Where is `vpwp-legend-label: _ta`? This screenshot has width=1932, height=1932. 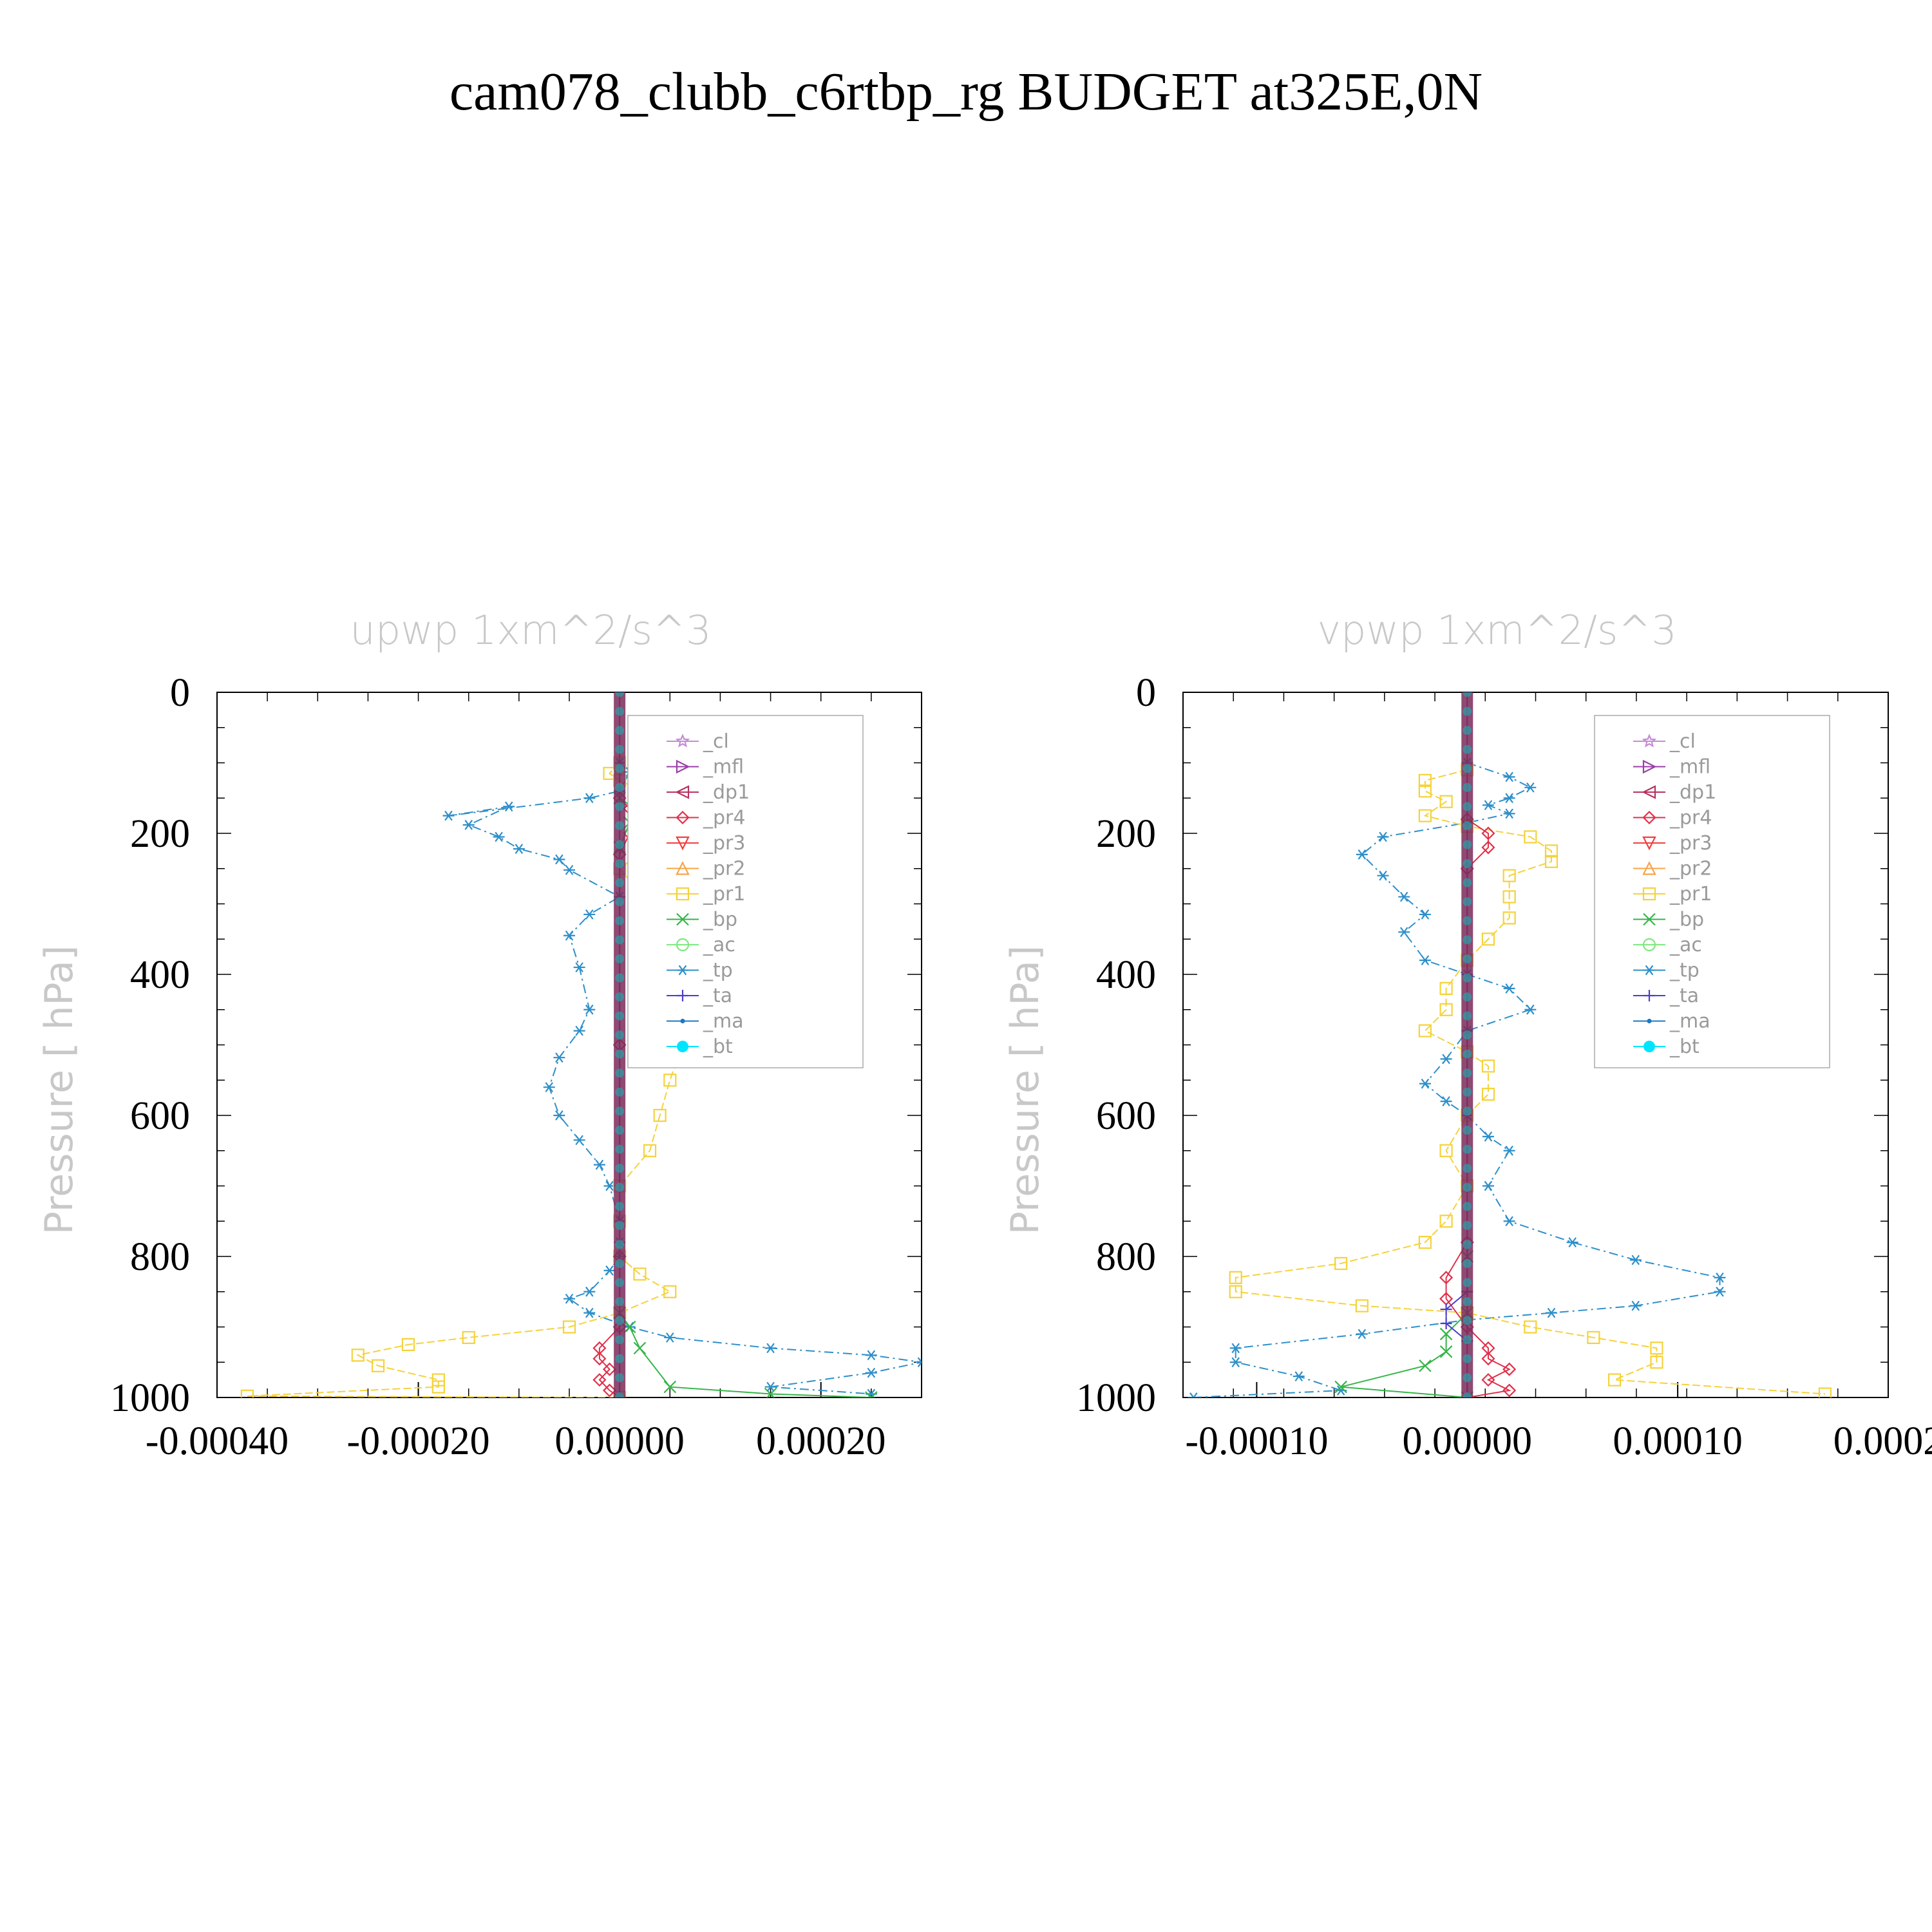
vpwp-legend-label: _ta is located at coordinates (1684, 996).